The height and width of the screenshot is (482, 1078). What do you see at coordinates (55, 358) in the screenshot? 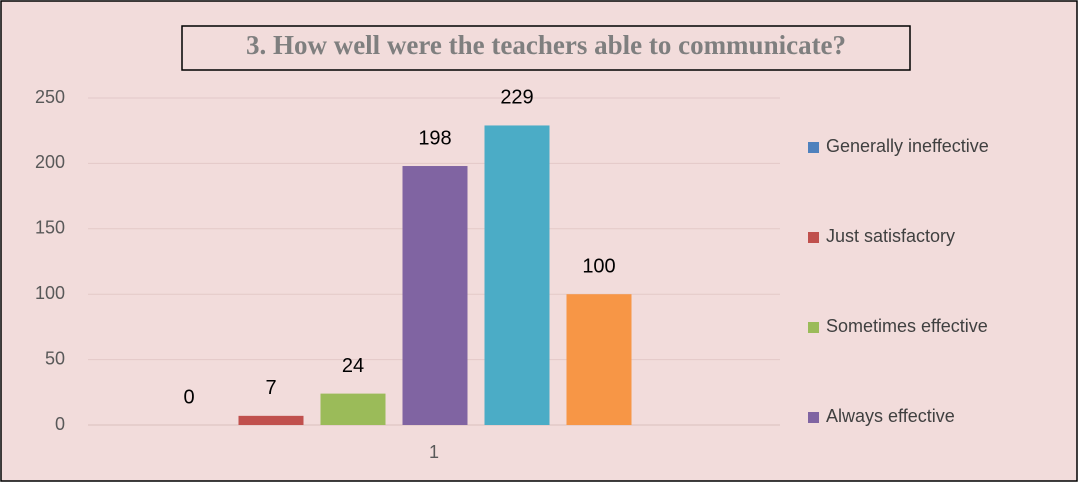
I see `y-tick-label: 50` at bounding box center [55, 358].